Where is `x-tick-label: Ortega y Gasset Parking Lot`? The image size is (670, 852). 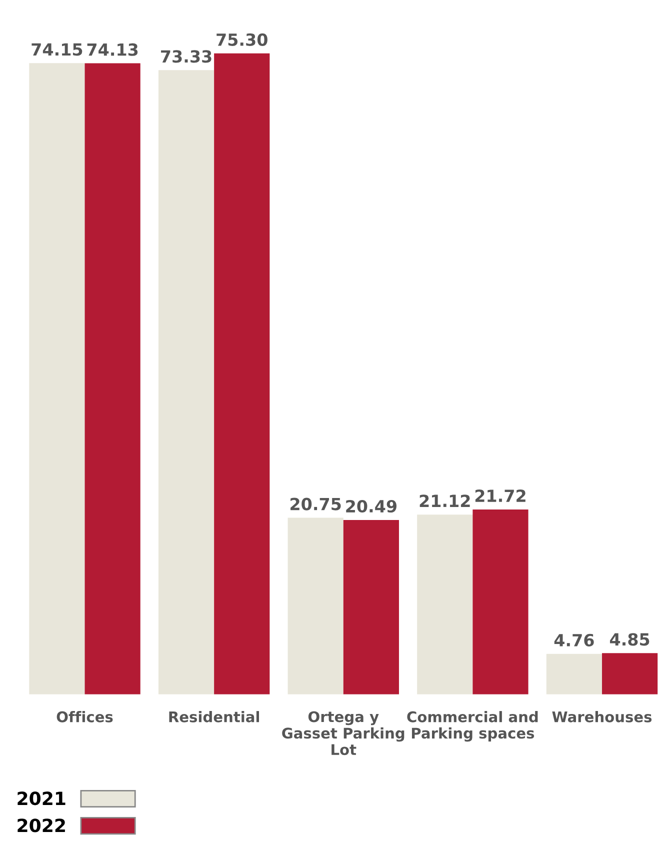 x-tick-label: Ortega y Gasset Parking Lot is located at coordinates (343, 733).